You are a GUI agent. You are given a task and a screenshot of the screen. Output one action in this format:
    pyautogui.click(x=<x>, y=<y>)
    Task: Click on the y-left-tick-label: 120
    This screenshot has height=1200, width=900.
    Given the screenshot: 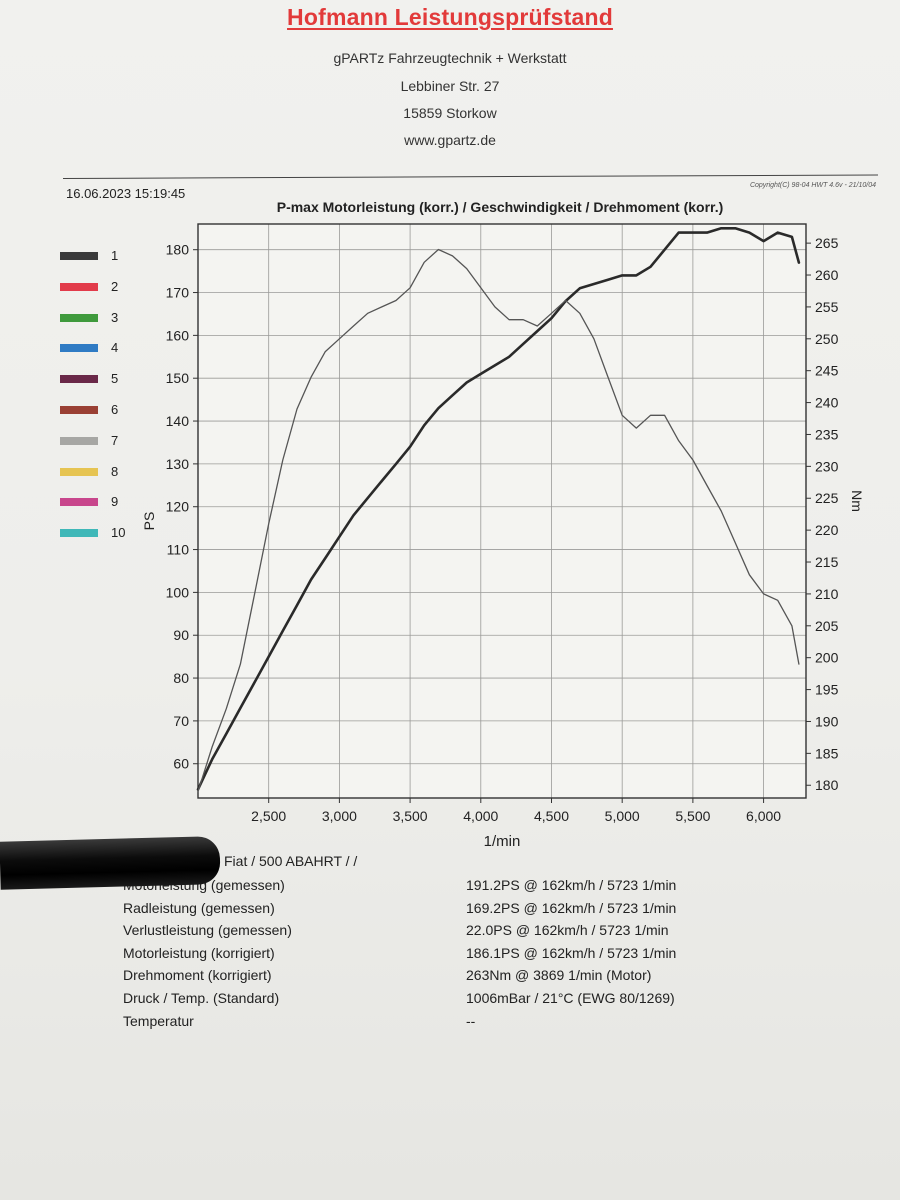 What is the action you would take?
    pyautogui.click(x=178, y=507)
    